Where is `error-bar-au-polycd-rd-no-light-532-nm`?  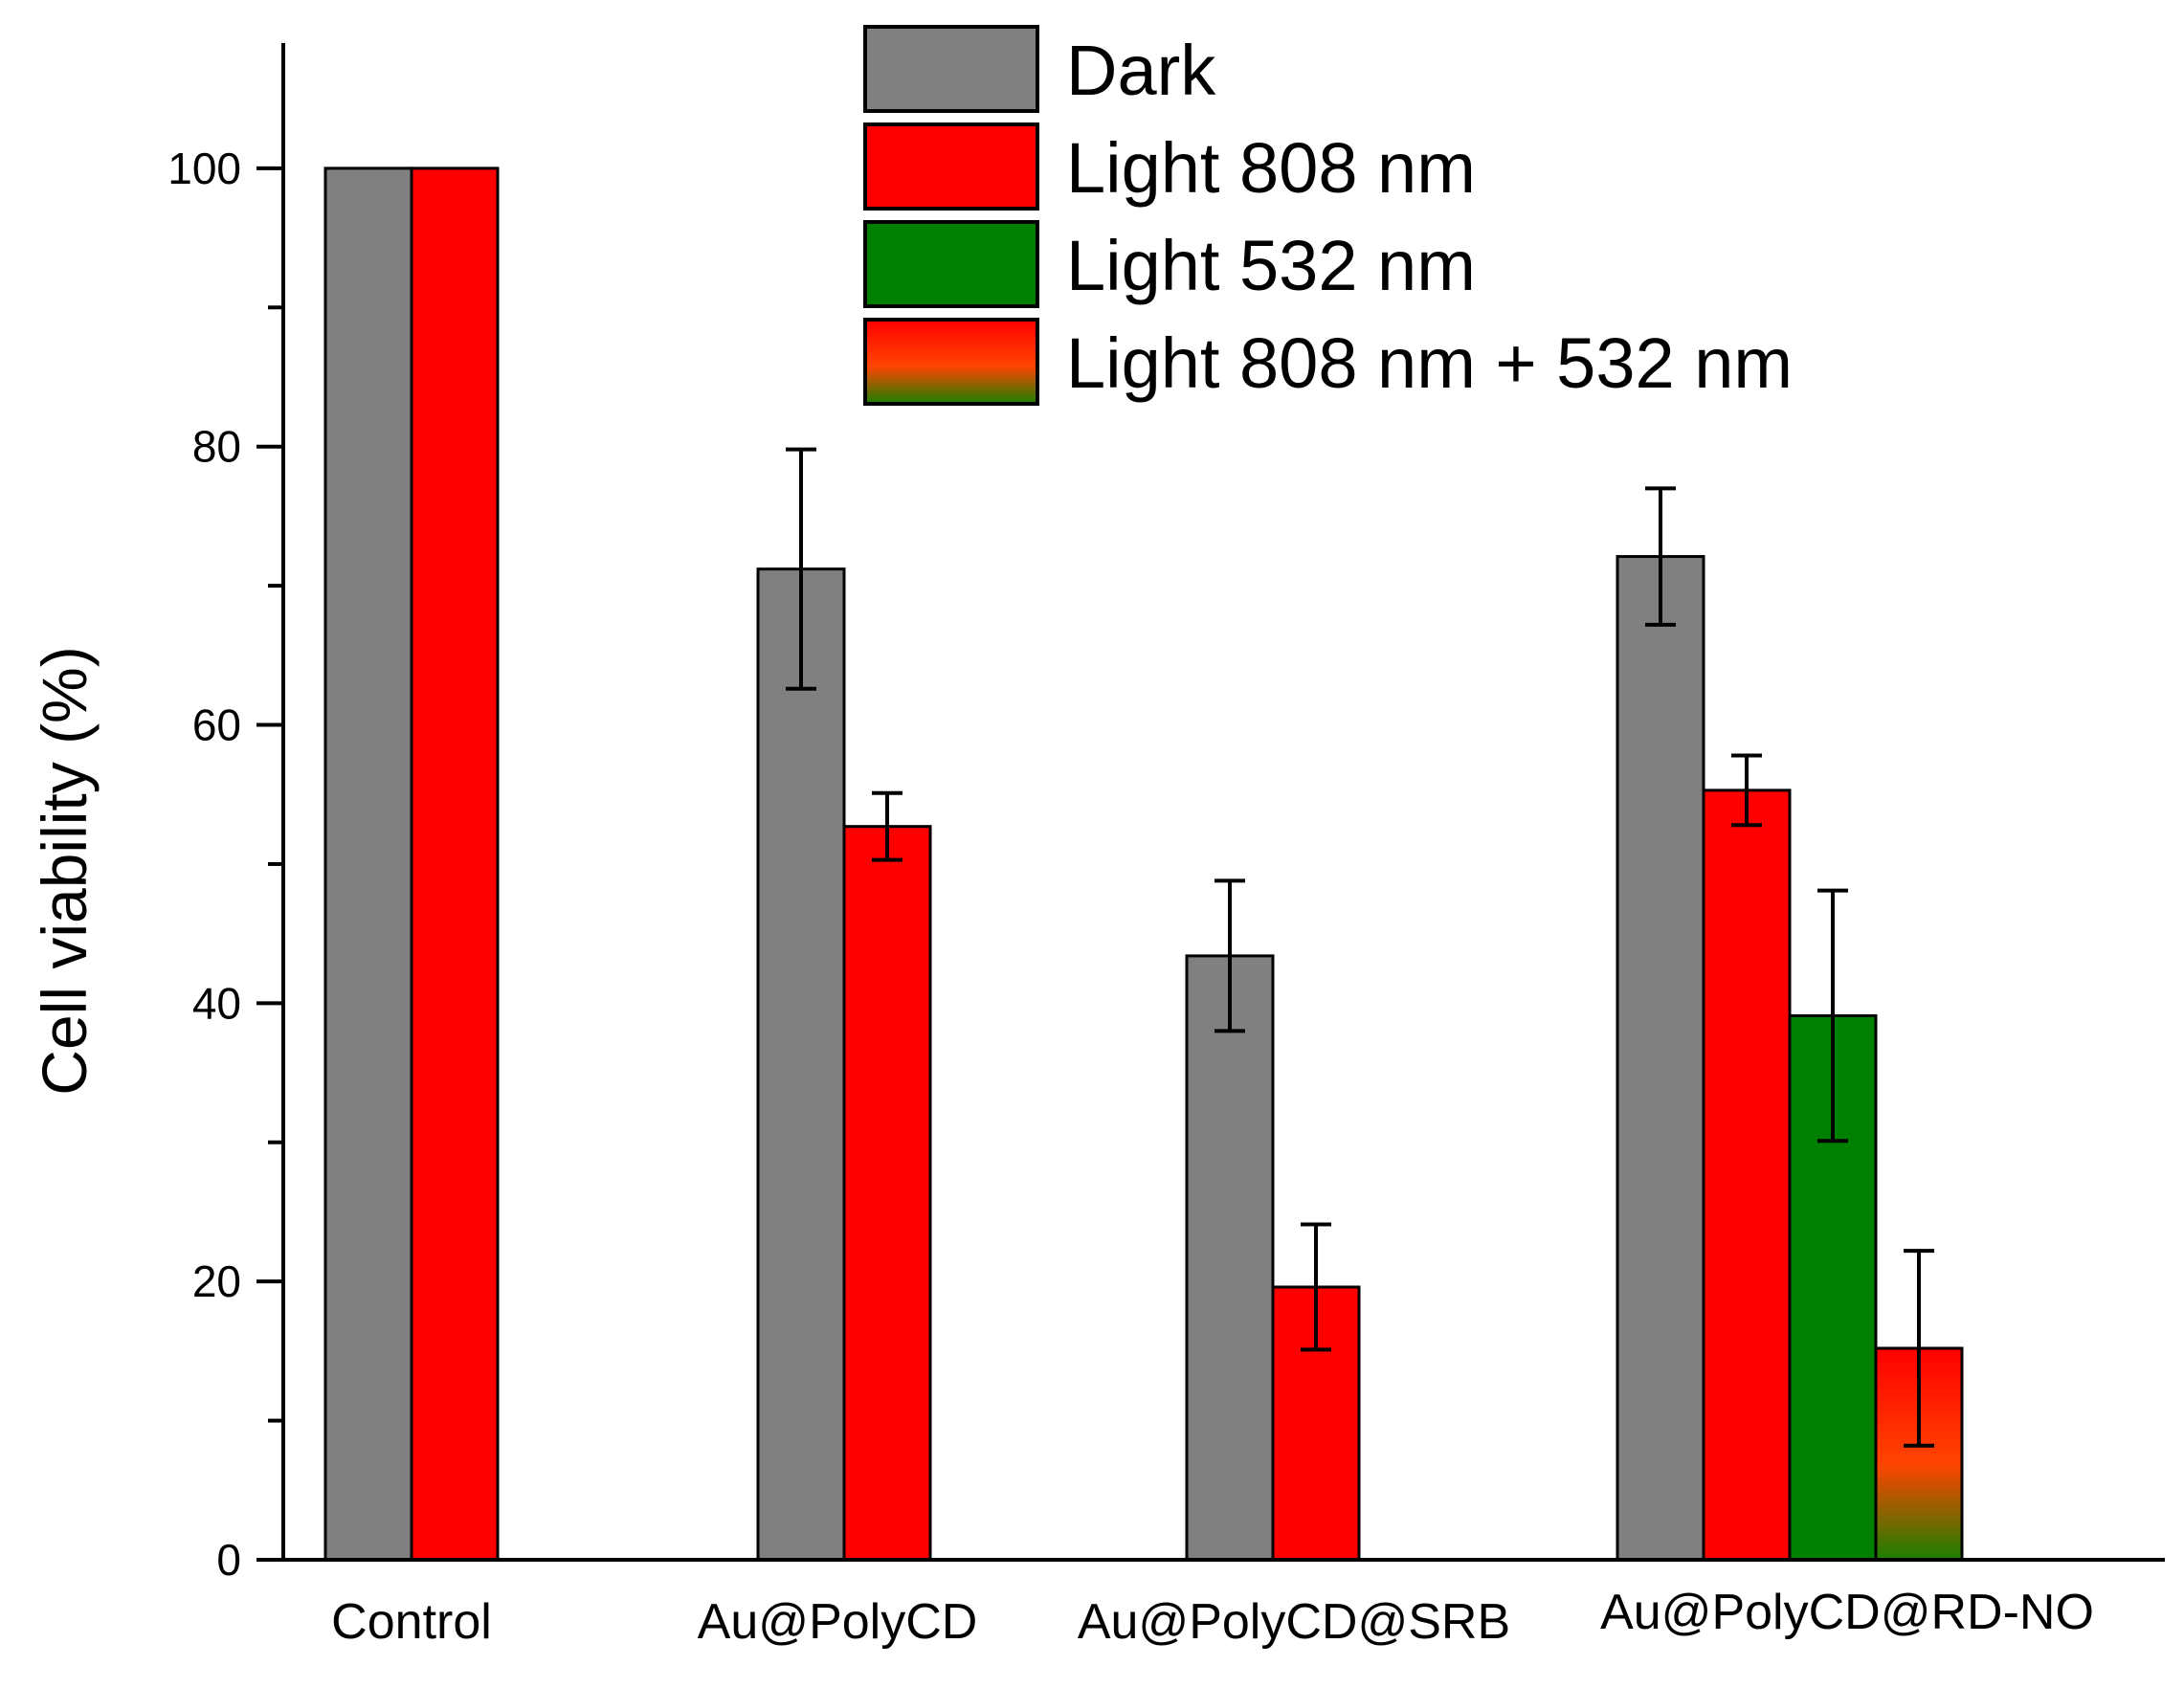 error-bar-au-polycd-rd-no-light-532-nm is located at coordinates (1833, 1016).